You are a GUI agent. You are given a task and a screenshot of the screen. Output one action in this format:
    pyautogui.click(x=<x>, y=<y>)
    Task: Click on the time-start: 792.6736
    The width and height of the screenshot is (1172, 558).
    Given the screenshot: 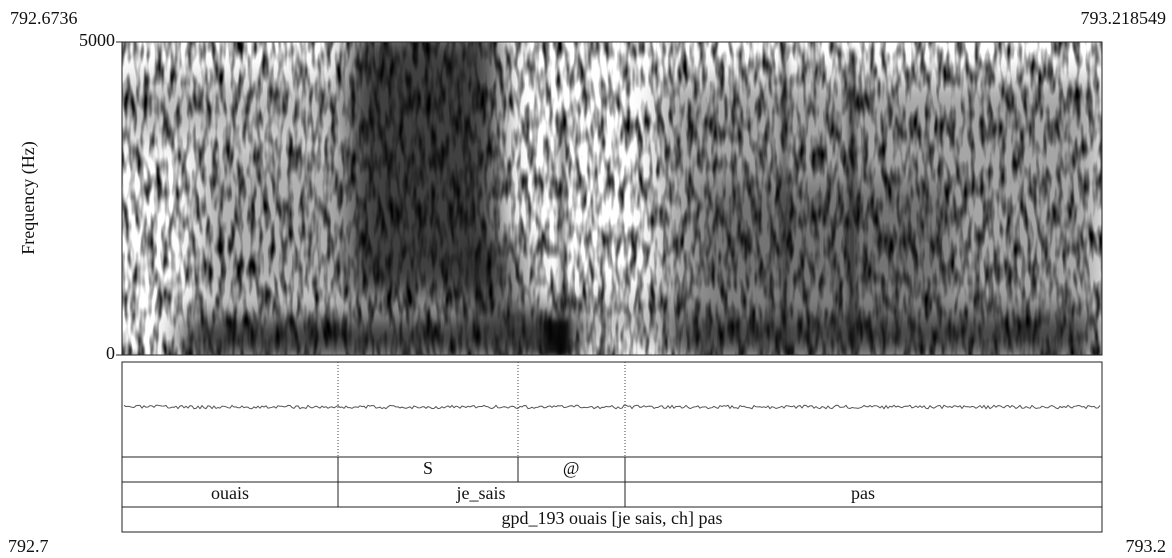 What is the action you would take?
    pyautogui.click(x=44, y=18)
    